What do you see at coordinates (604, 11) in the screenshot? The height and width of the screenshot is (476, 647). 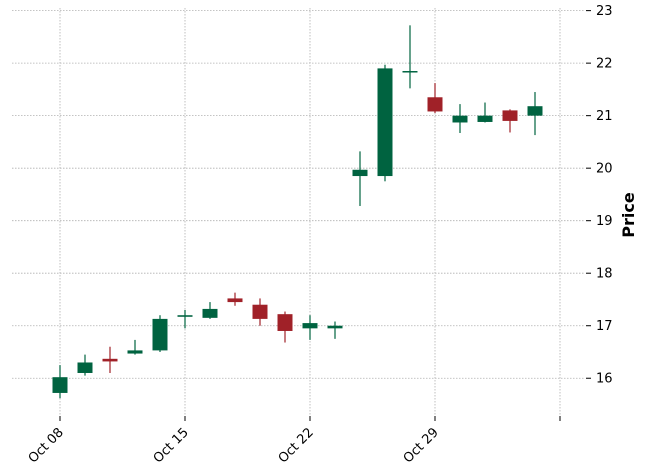 I see `y-tick-label: 23` at bounding box center [604, 11].